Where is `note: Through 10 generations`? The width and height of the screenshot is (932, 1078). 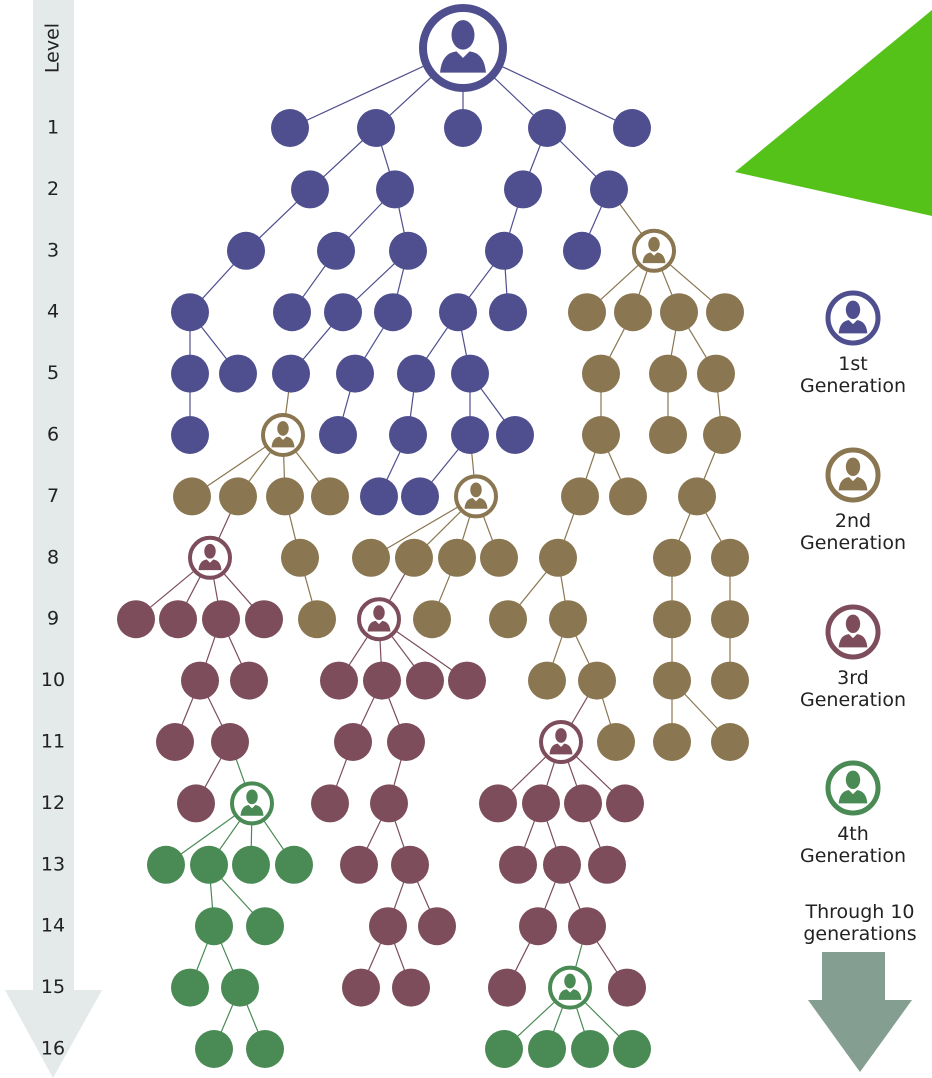
note: Through 10 generations is located at coordinates (860, 923).